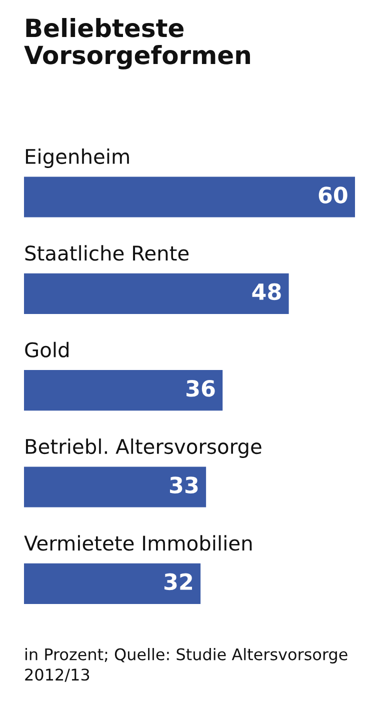 The image size is (378, 718). What do you see at coordinates (107, 253) in the screenshot?
I see `y-tick-label: Staatliche Rente` at bounding box center [107, 253].